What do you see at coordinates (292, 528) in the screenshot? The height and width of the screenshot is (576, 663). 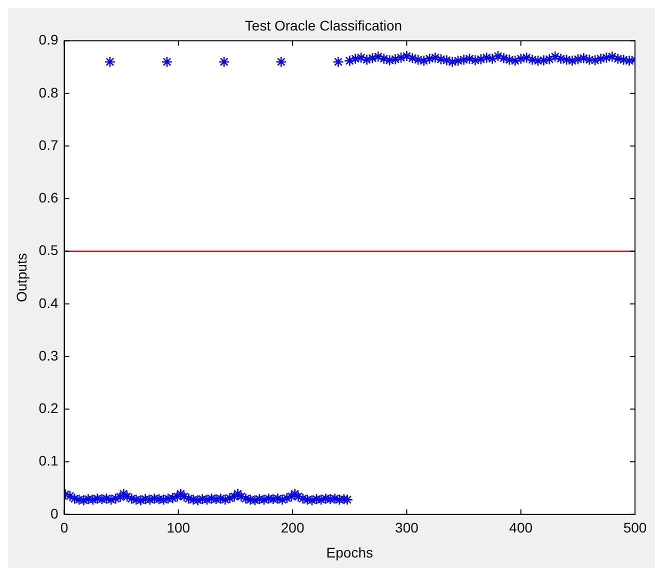 I see `x-tick-label: 200` at bounding box center [292, 528].